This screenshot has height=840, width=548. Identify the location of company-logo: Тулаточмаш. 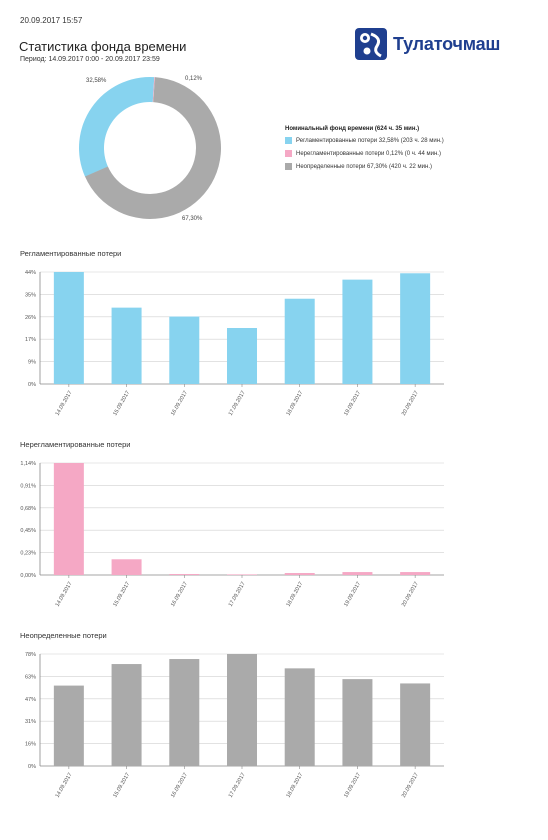
(427, 44).